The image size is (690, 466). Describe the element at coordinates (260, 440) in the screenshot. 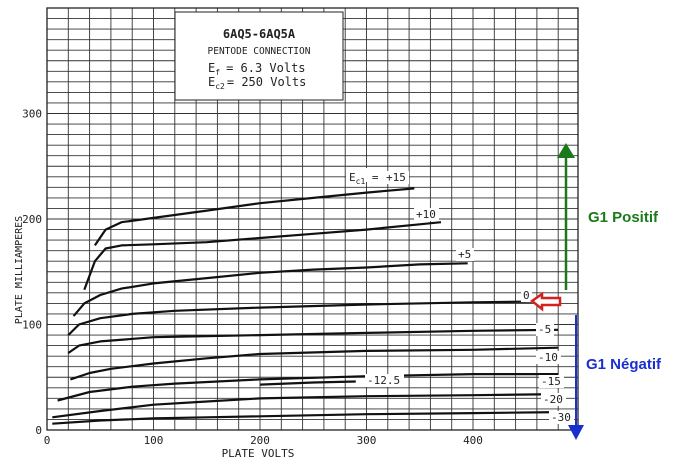

I see `x-tick-label: 200` at that location.